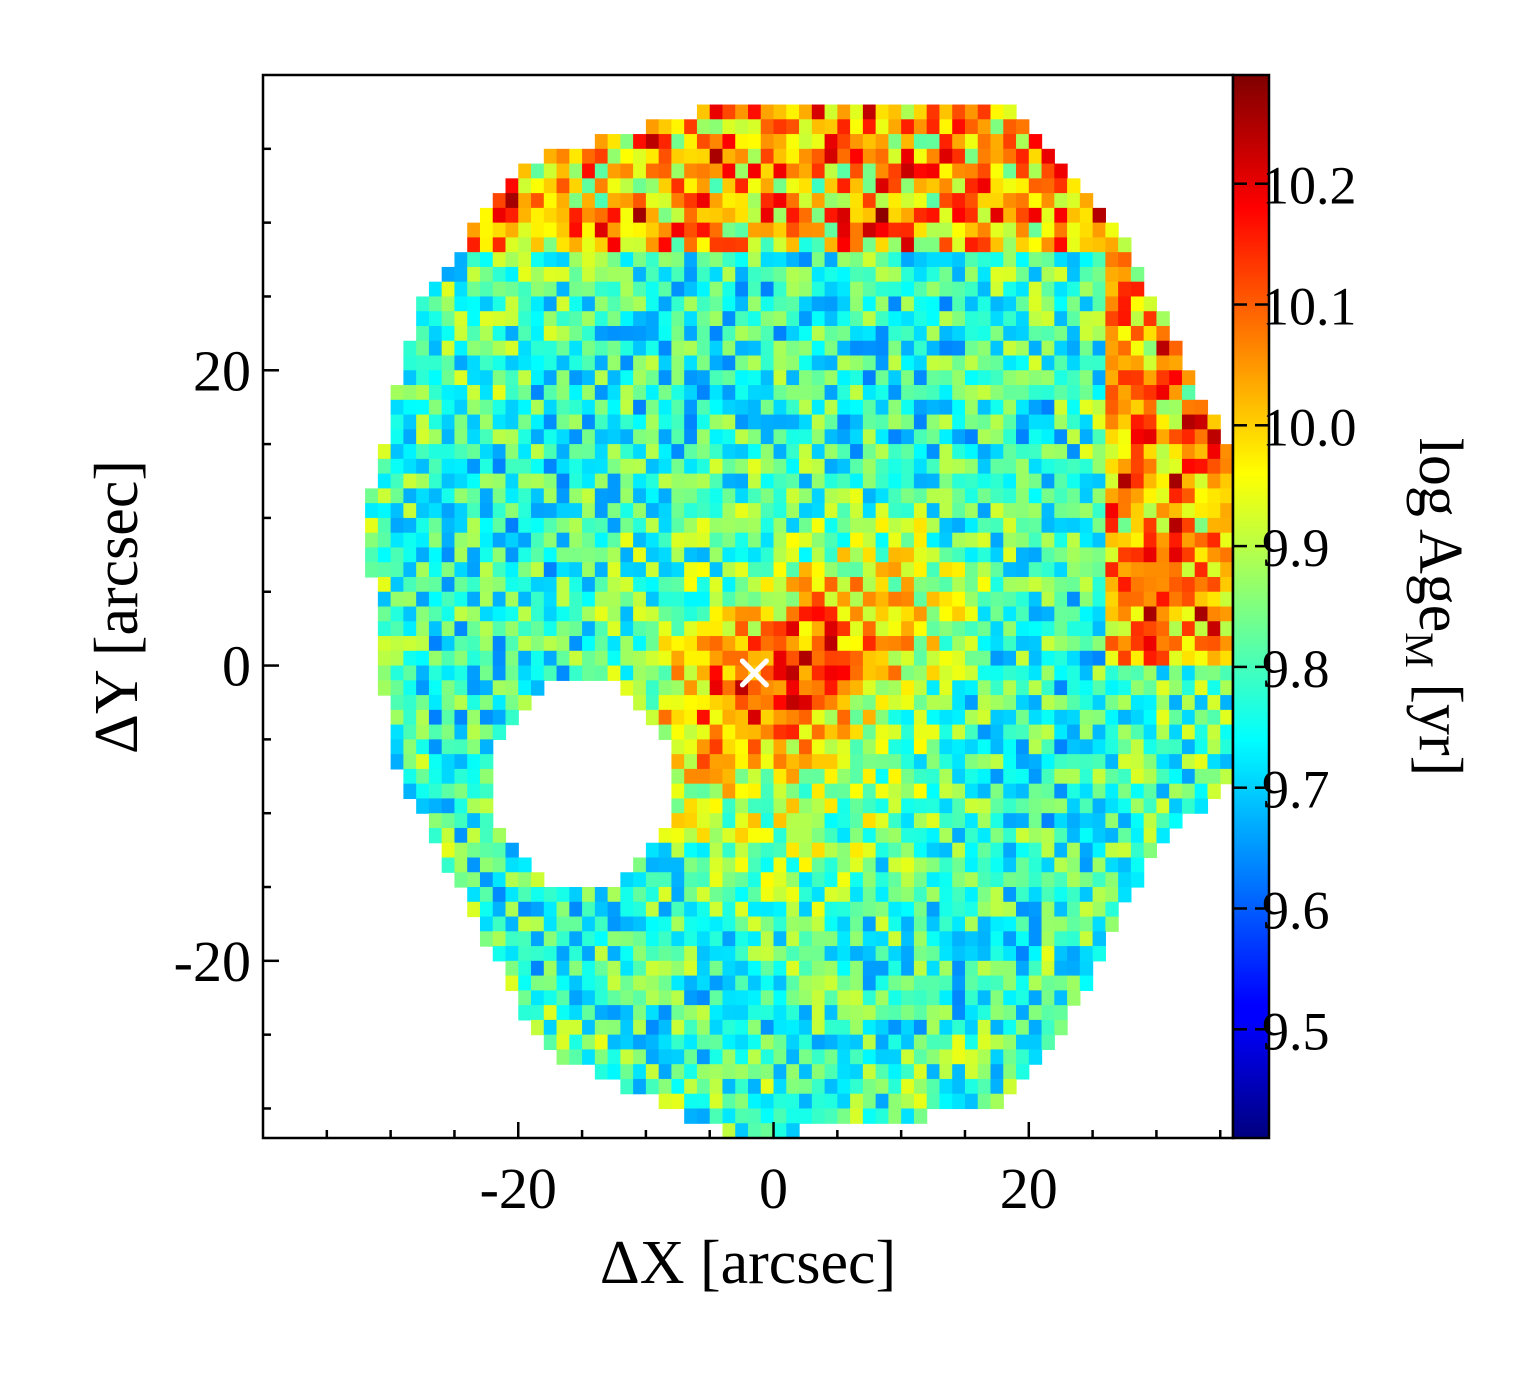  I want to click on y-axis: 200-20, so click(226, 628).